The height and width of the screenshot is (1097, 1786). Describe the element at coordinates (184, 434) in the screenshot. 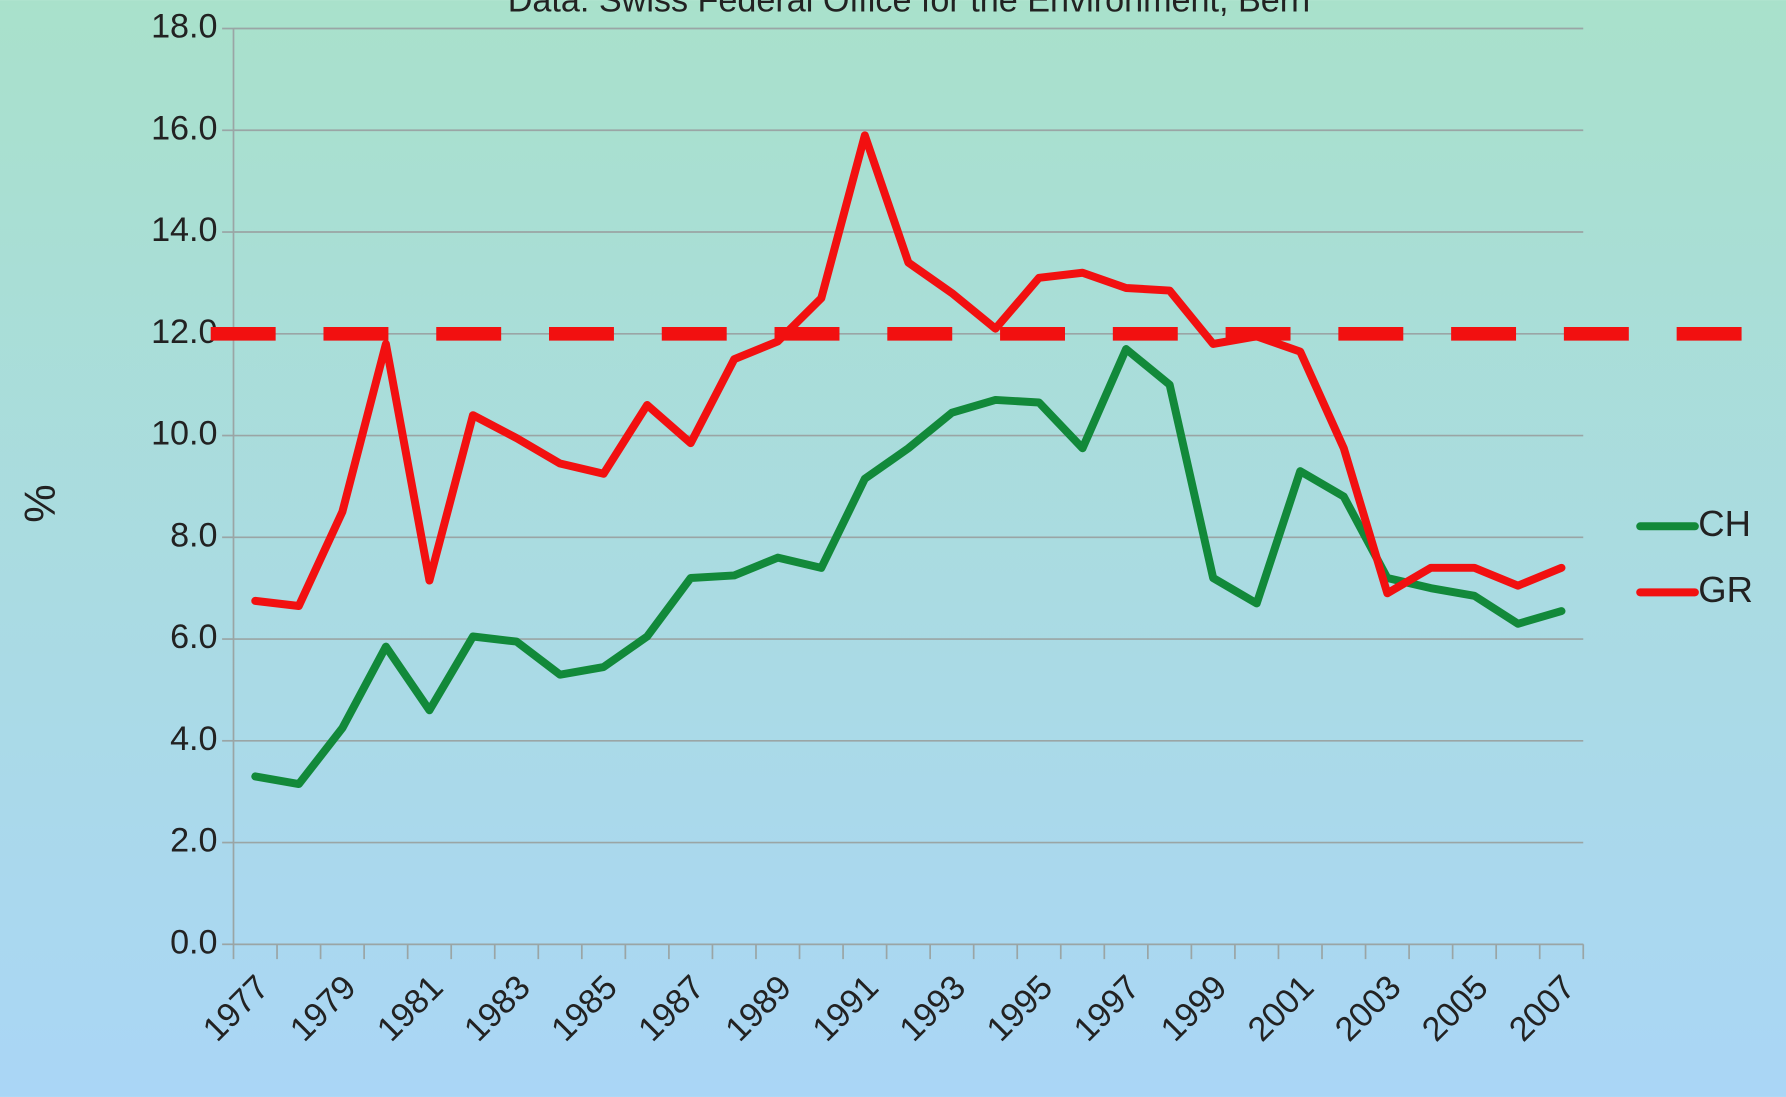

I see `y-tick-label: 10.0` at that location.